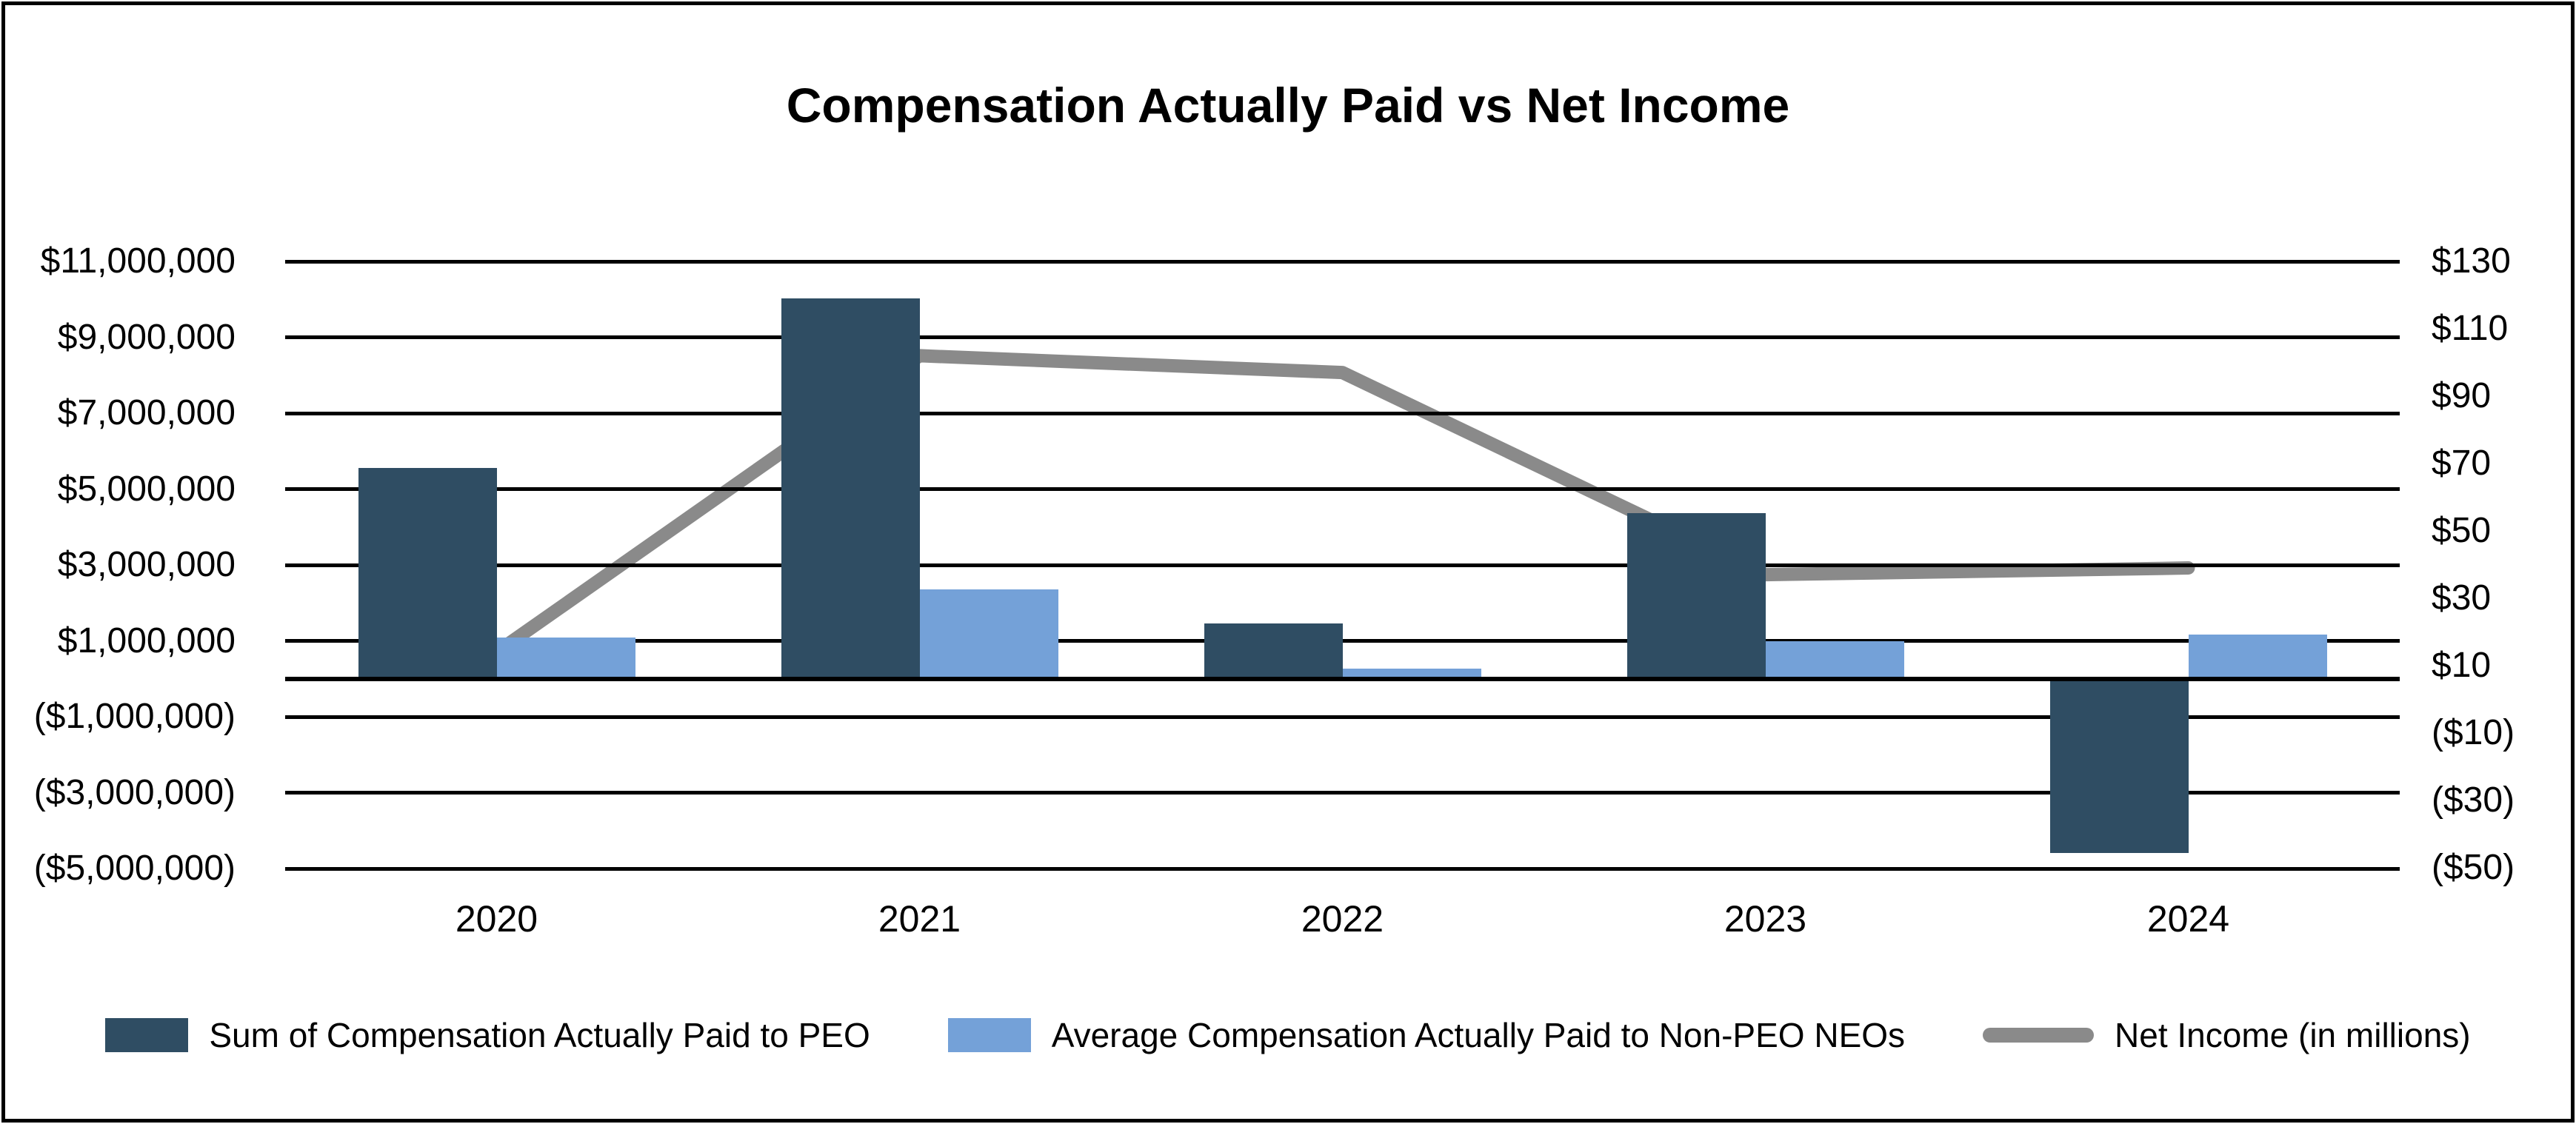 The width and height of the screenshot is (2576, 1124). What do you see at coordinates (146, 413) in the screenshot?
I see `left-axis-tick-label: $7,000,000` at bounding box center [146, 413].